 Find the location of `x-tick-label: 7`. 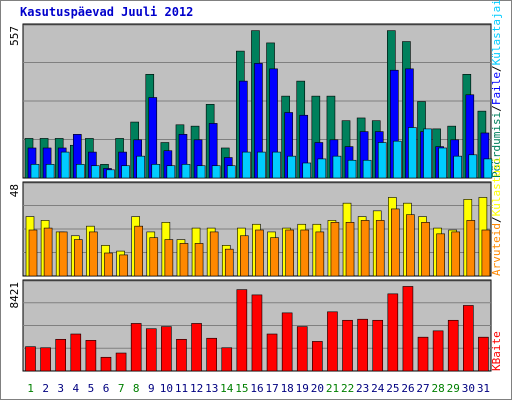

x-tick-label: 7 is located at coordinates (121, 388).